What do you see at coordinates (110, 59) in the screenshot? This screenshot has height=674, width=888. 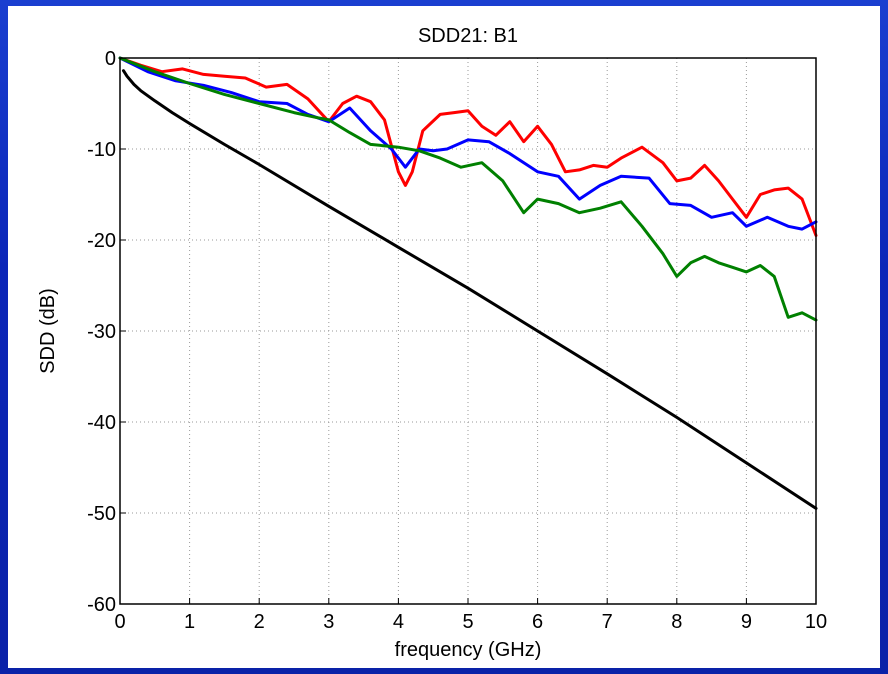 I see `y-tick-label: 0` at bounding box center [110, 59].